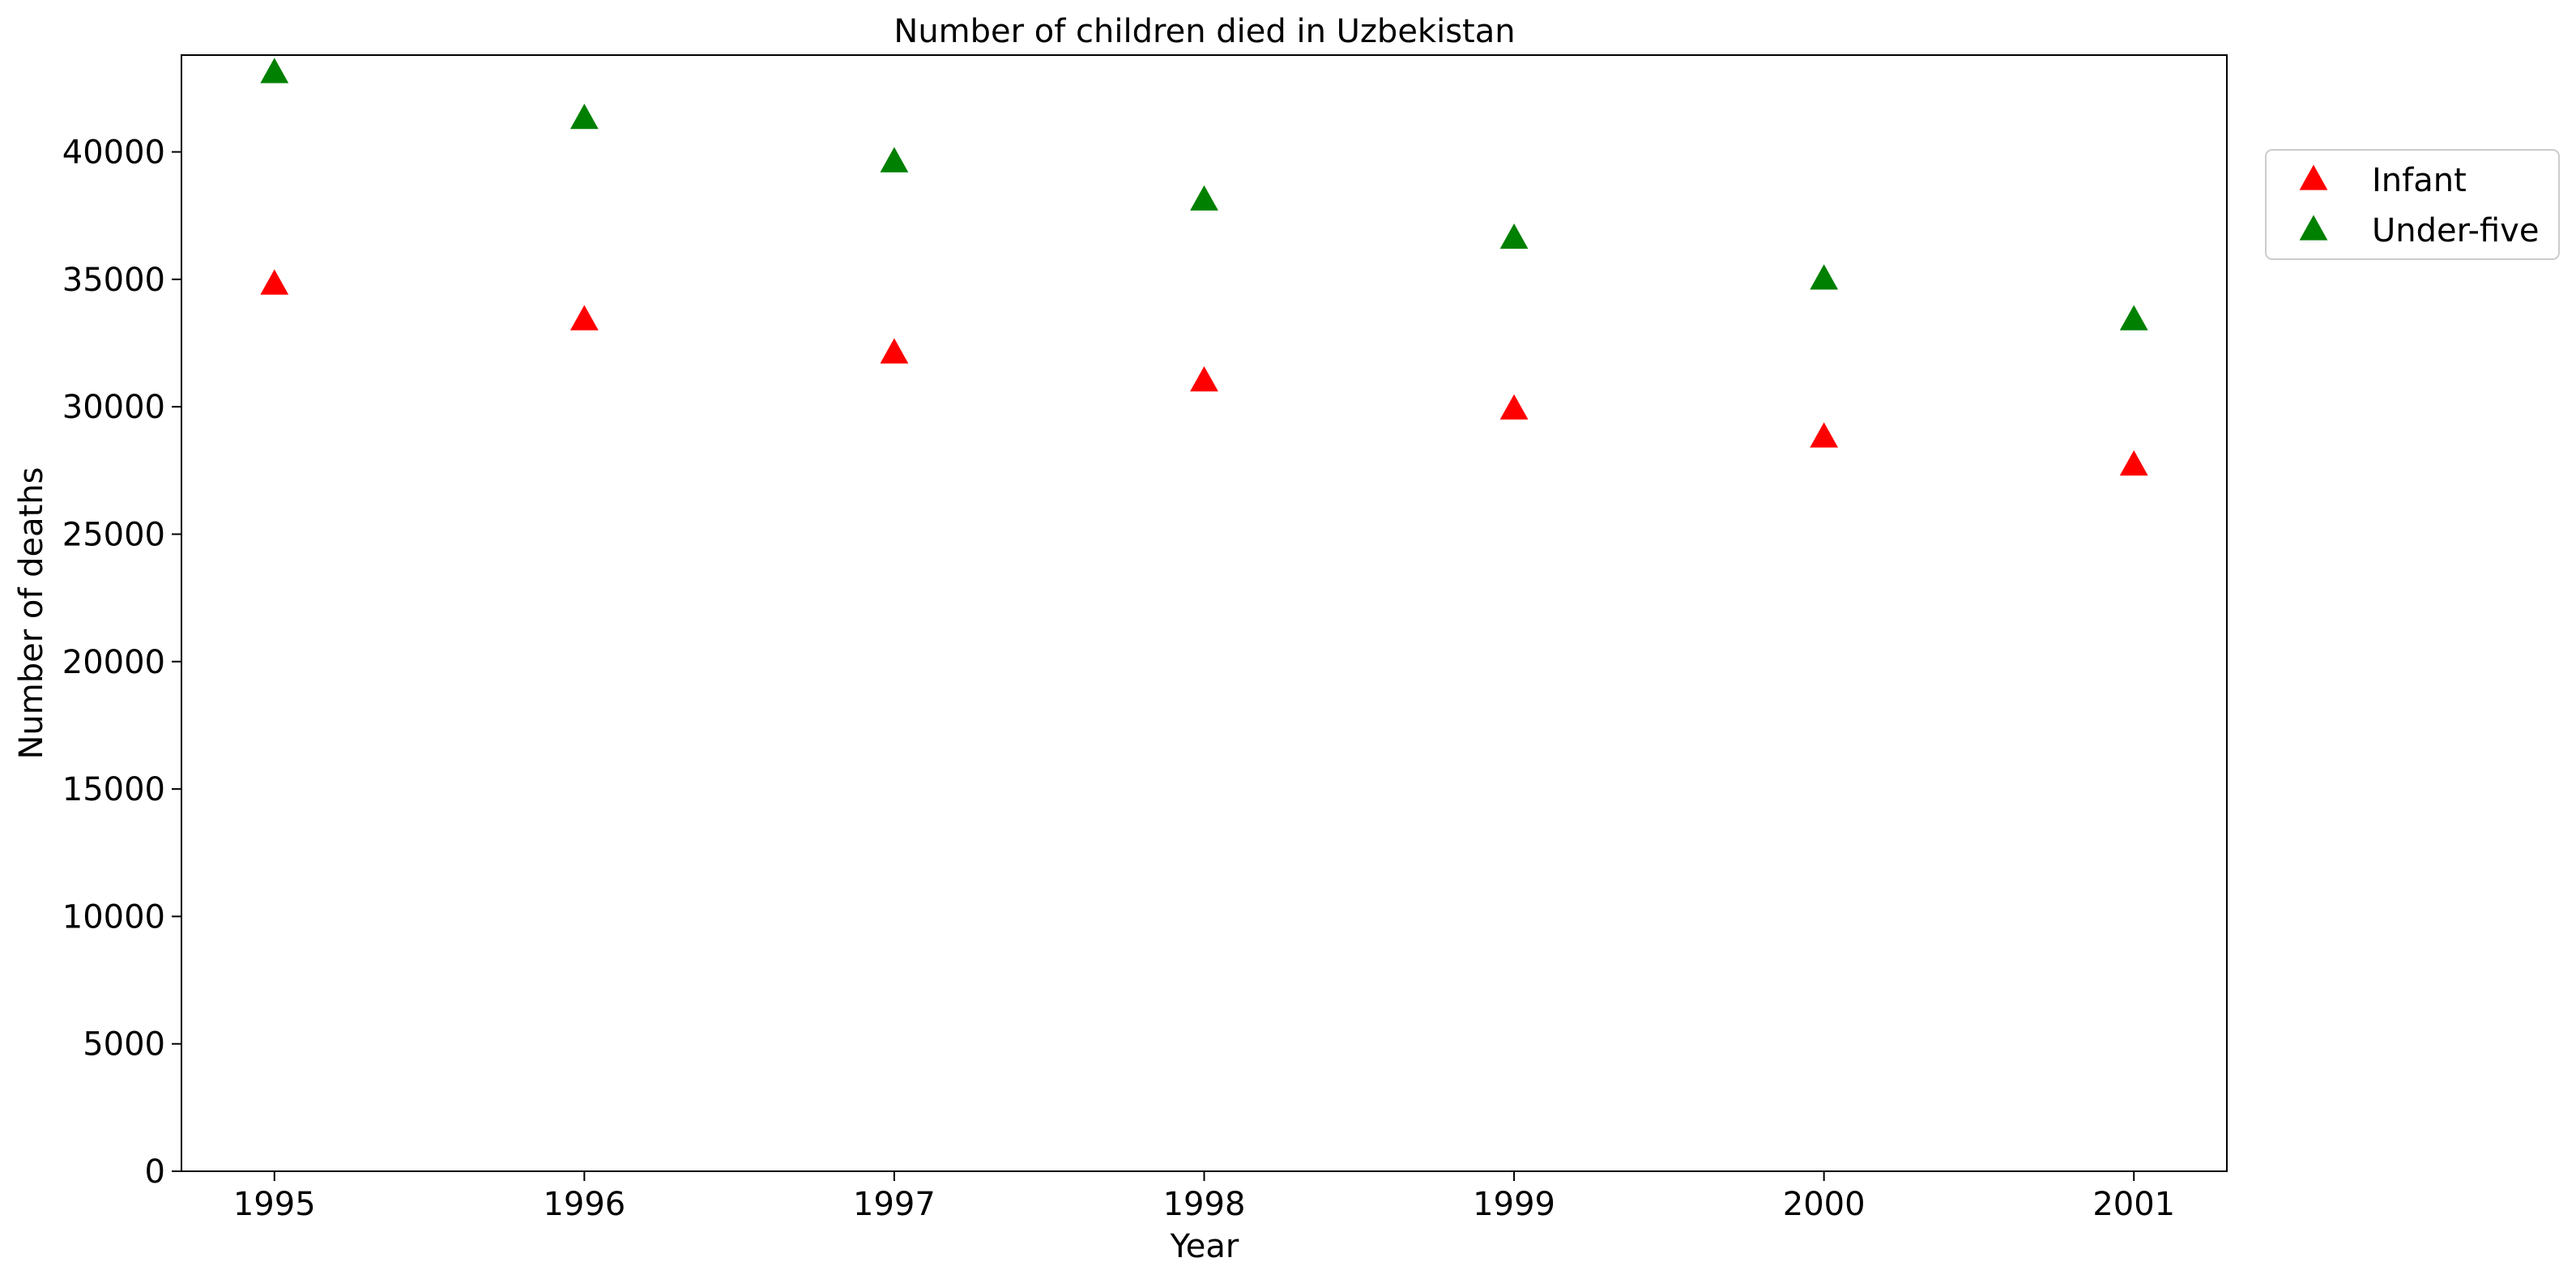 The image size is (2576, 1279). Describe the element at coordinates (113, 280) in the screenshot. I see `y-tick-label: 35000` at that location.